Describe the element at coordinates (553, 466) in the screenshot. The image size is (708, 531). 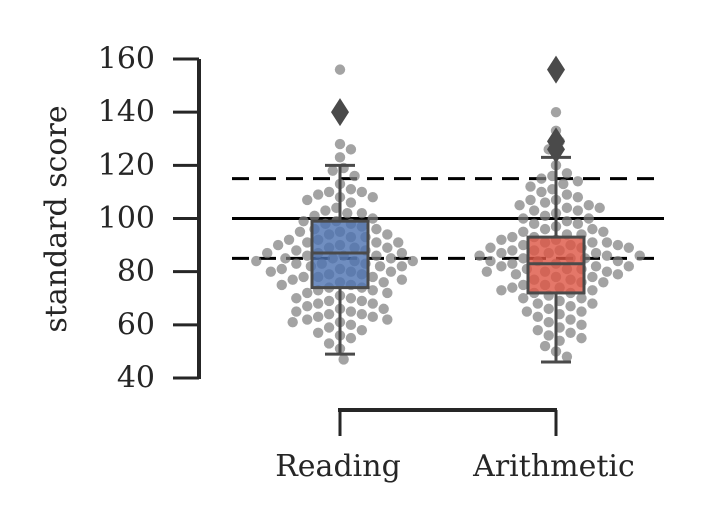
I see `x-tick-label-arithmetic: Arithmetic` at that location.